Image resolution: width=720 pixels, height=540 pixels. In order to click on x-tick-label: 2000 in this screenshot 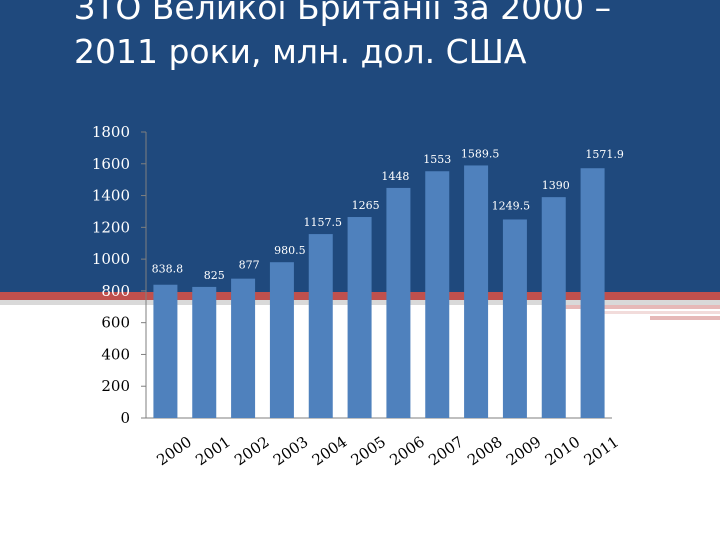, I will do `click(174, 451)`.